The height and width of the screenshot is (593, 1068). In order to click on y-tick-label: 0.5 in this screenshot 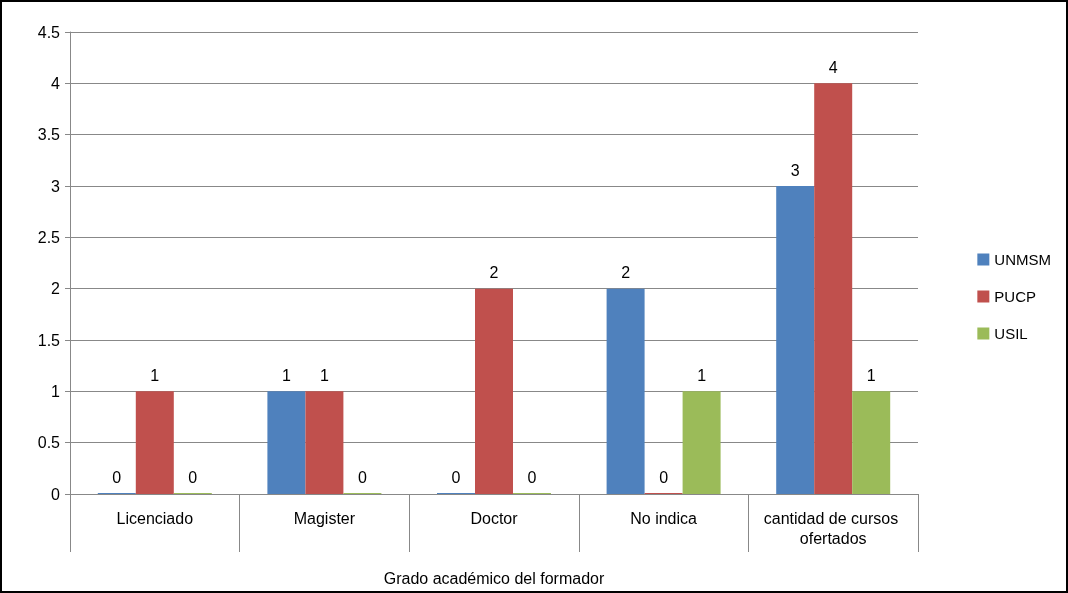, I will do `click(49, 443)`.